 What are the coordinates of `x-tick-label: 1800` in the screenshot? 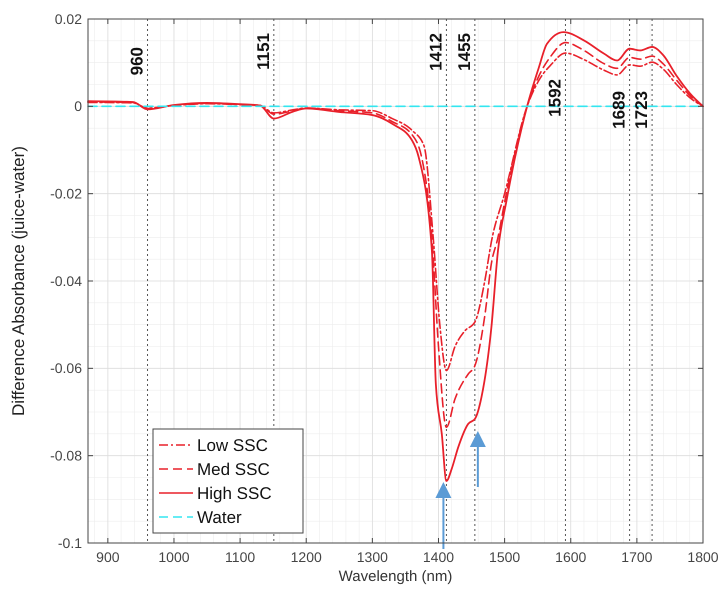 It's located at (703, 557).